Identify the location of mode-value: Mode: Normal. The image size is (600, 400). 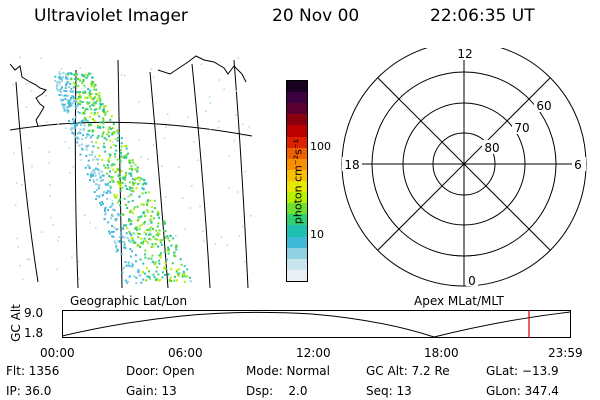
(288, 371).